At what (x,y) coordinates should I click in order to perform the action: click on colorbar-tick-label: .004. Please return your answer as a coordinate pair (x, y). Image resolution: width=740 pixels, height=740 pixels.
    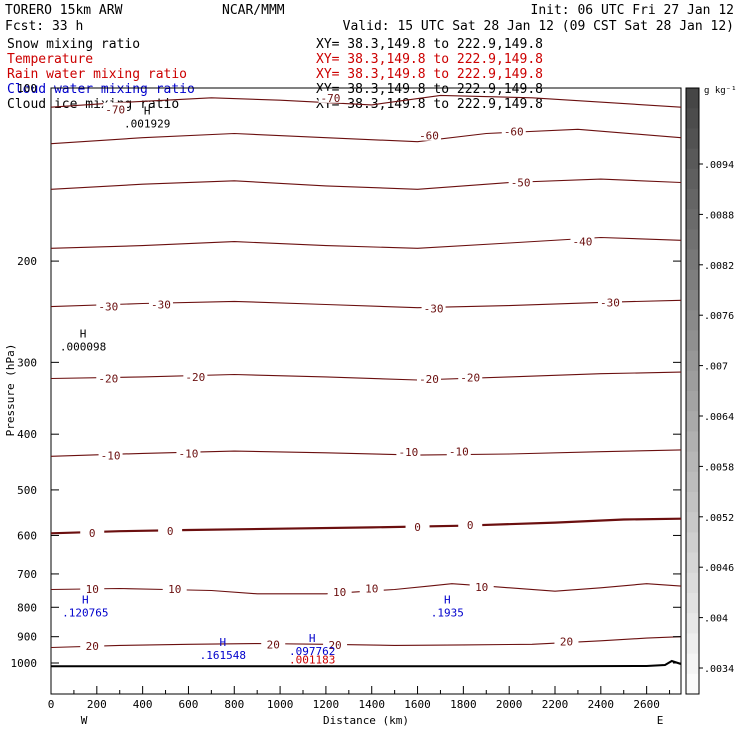
    Looking at the image, I should click on (716, 619).